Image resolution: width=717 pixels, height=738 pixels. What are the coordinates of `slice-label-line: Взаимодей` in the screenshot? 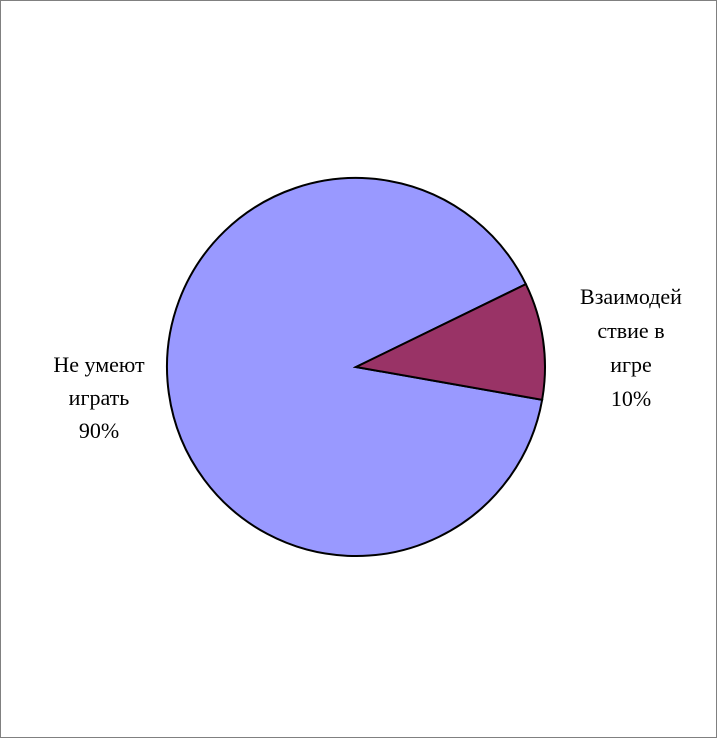 It's located at (631, 296).